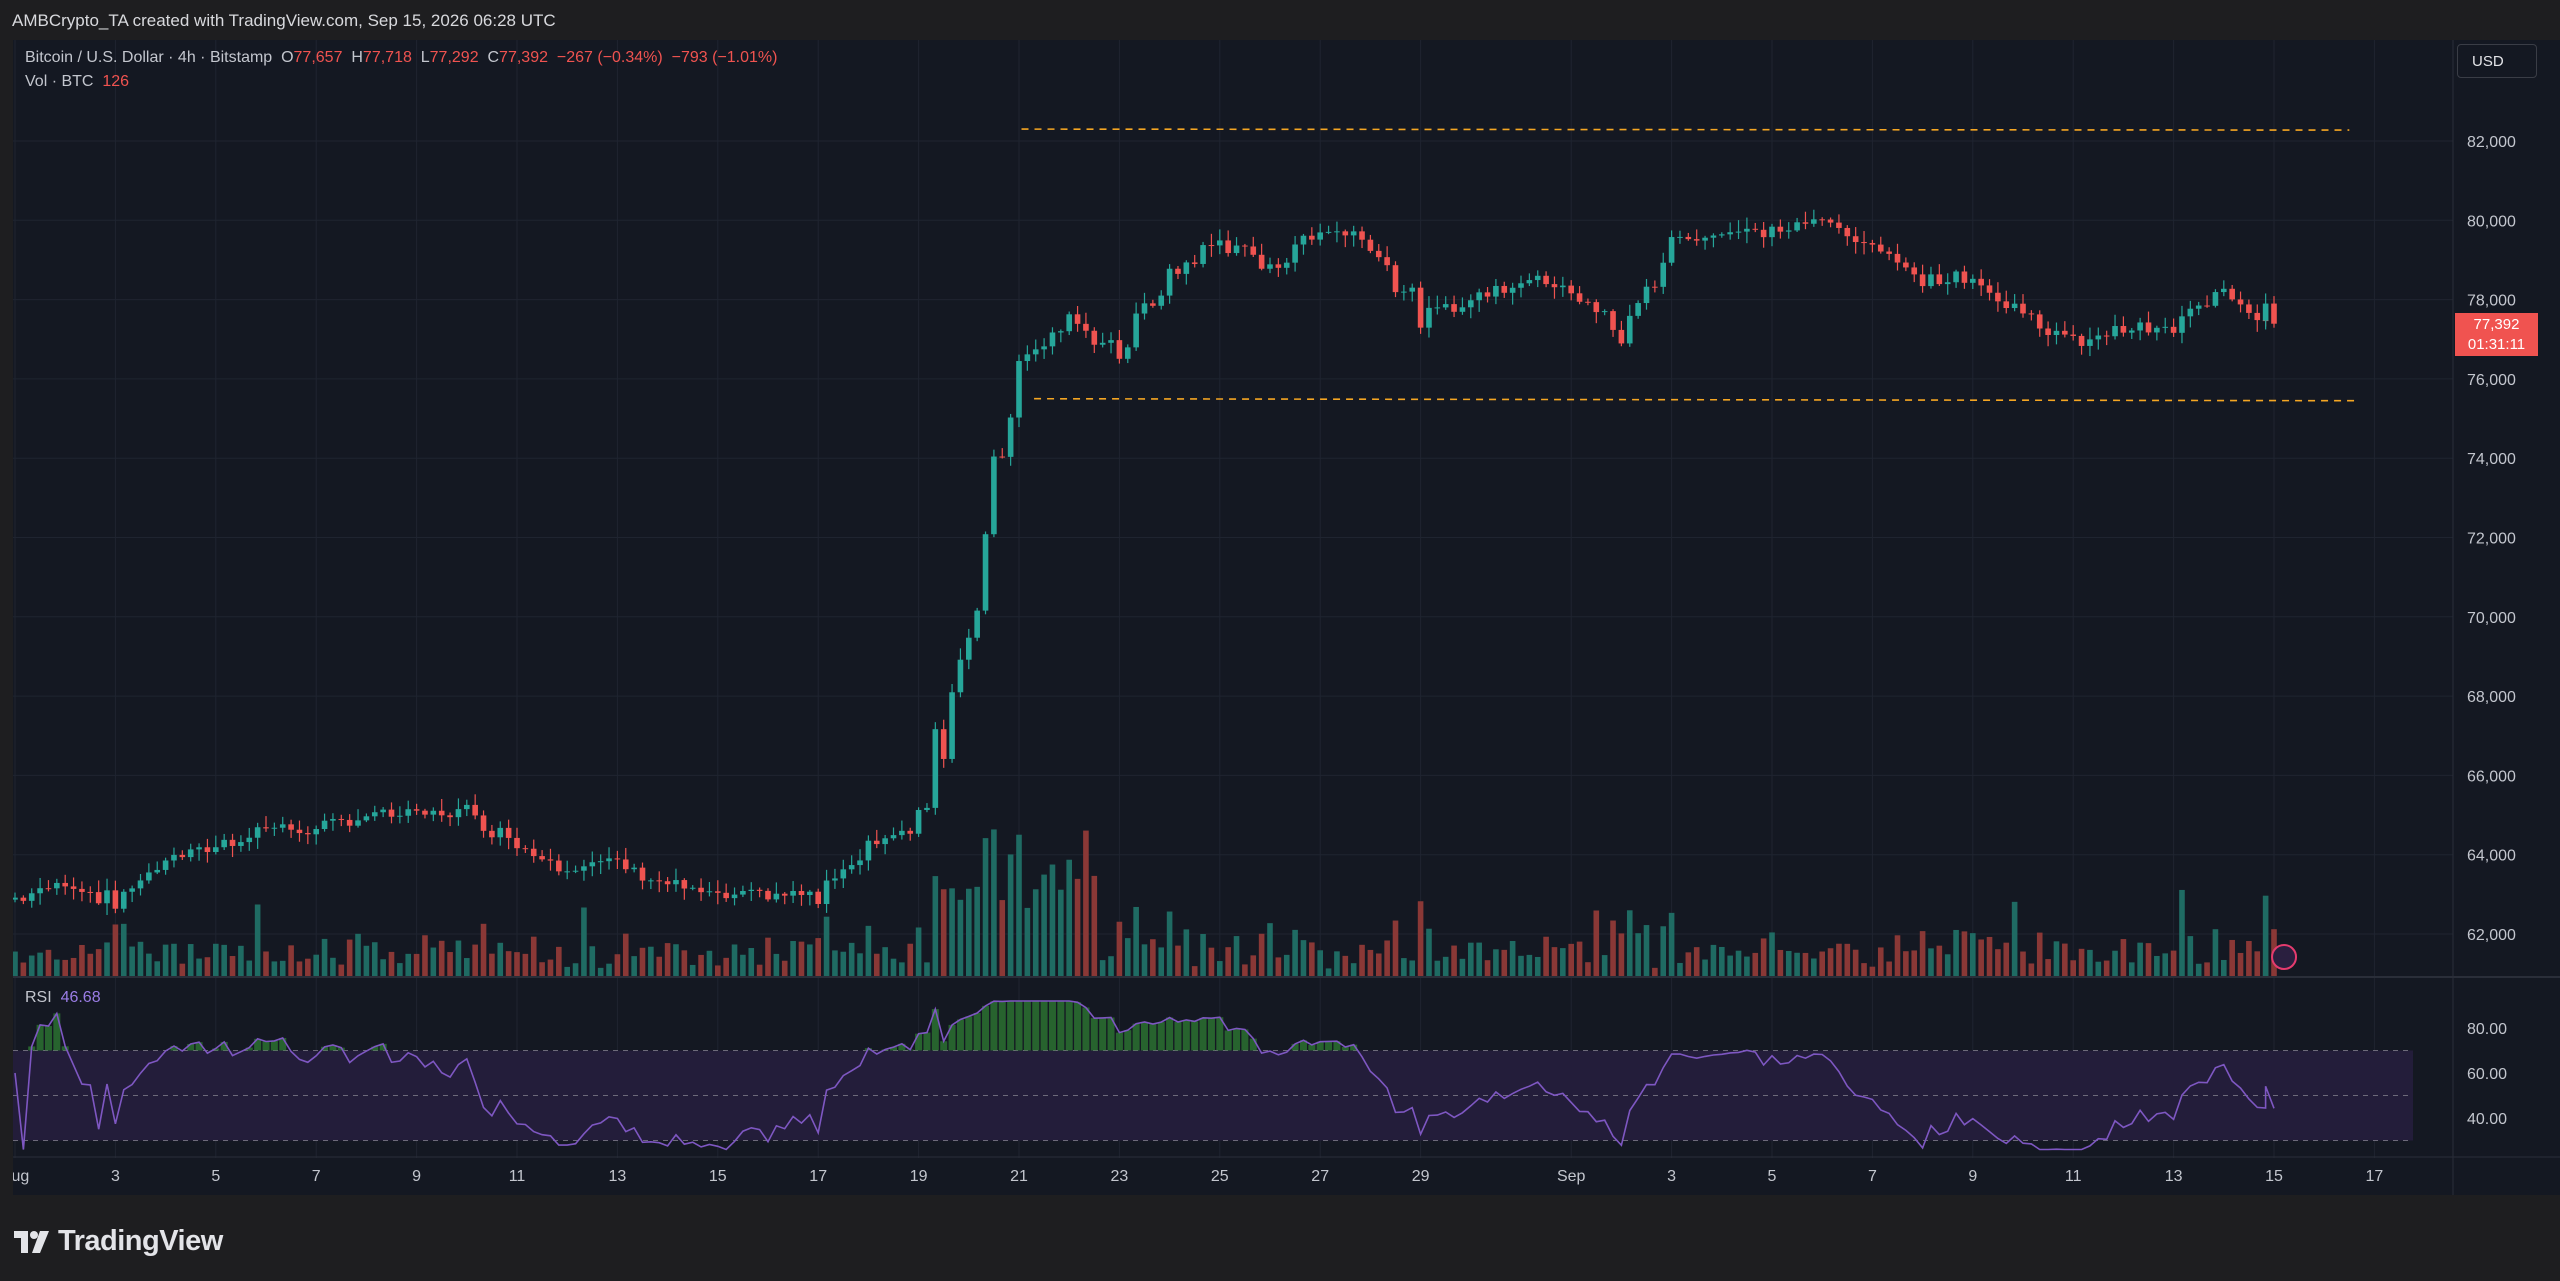 The image size is (2560, 1281). I want to click on y-tick-label: 76,000, so click(2491, 380).